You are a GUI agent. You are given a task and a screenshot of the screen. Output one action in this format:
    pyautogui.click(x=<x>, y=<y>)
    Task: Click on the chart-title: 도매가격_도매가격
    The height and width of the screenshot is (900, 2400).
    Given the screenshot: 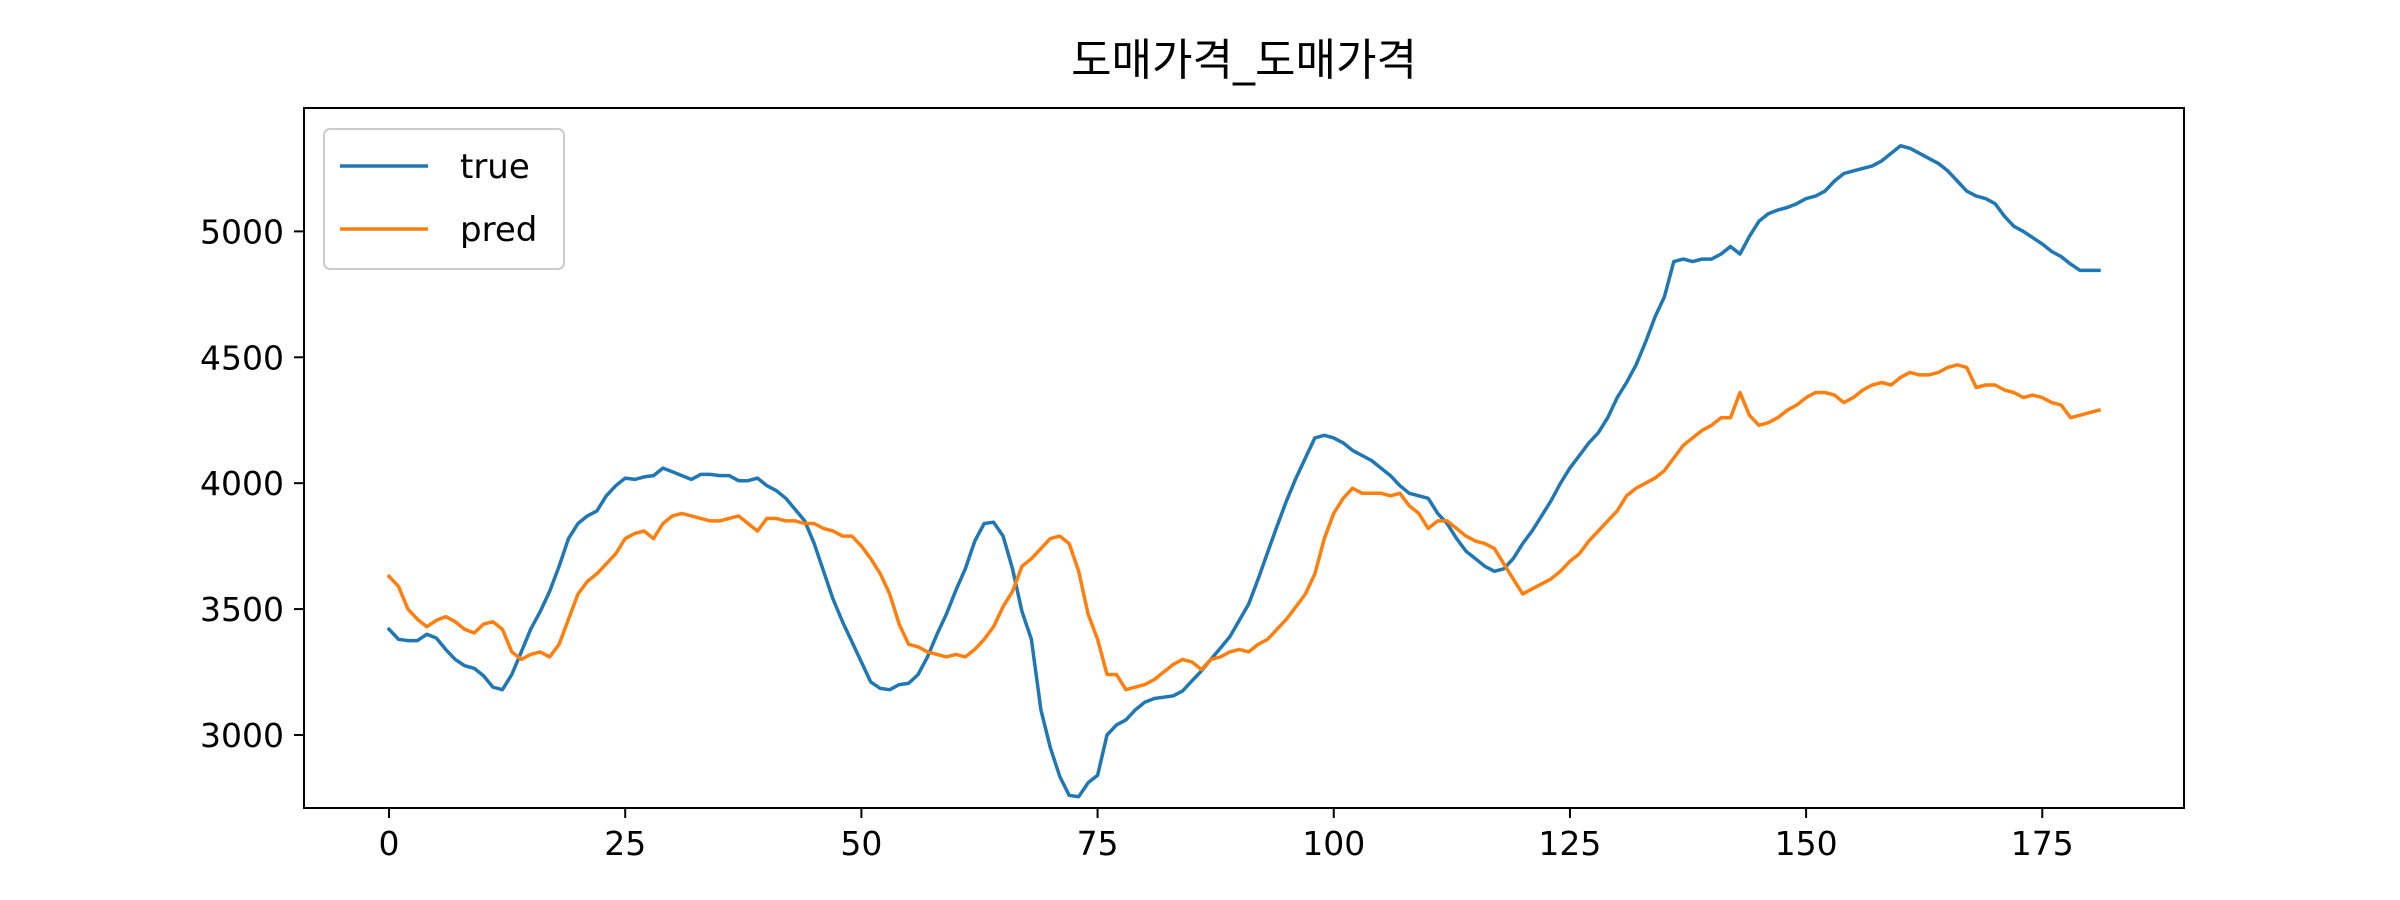 What is the action you would take?
    pyautogui.click(x=1244, y=60)
    